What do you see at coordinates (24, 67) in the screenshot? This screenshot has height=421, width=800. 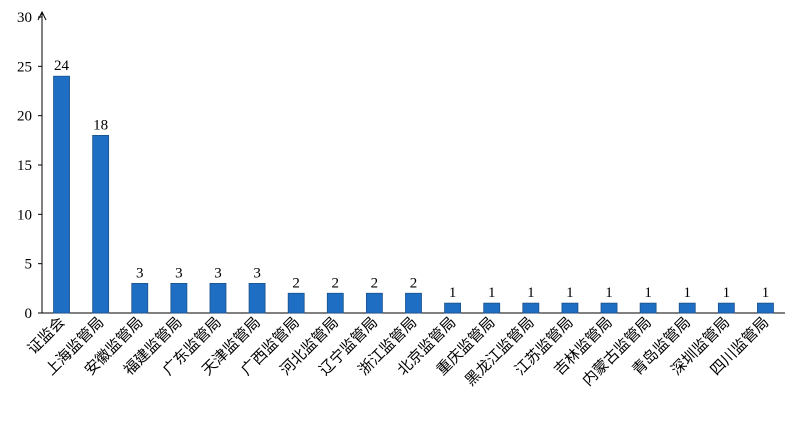 I see `y-tick-label: 25` at bounding box center [24, 67].